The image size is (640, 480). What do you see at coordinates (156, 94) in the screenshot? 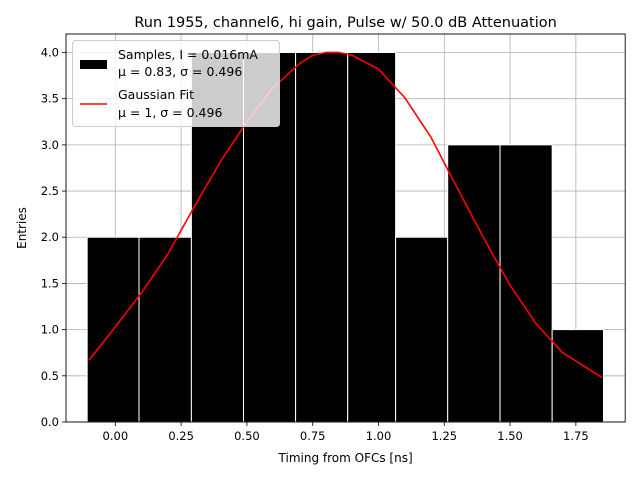
I see `legend-gaussian-line1: Gaussian Fit` at bounding box center [156, 94].